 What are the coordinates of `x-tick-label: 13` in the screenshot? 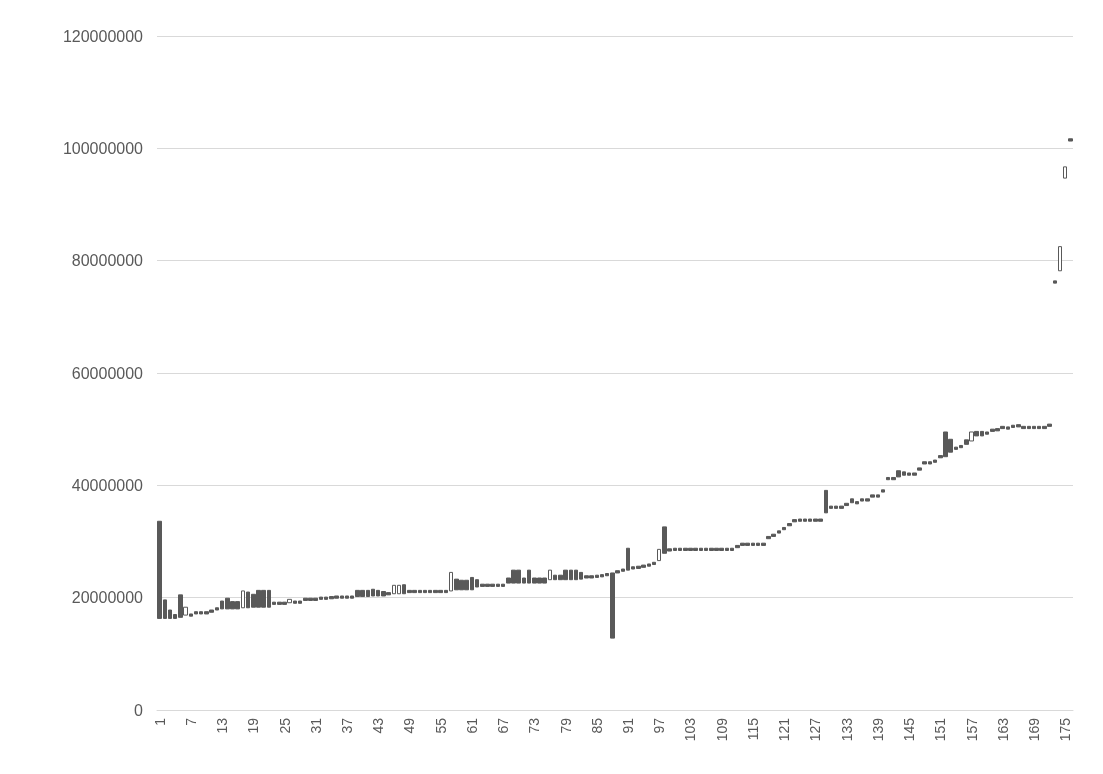 It's located at (222, 725).